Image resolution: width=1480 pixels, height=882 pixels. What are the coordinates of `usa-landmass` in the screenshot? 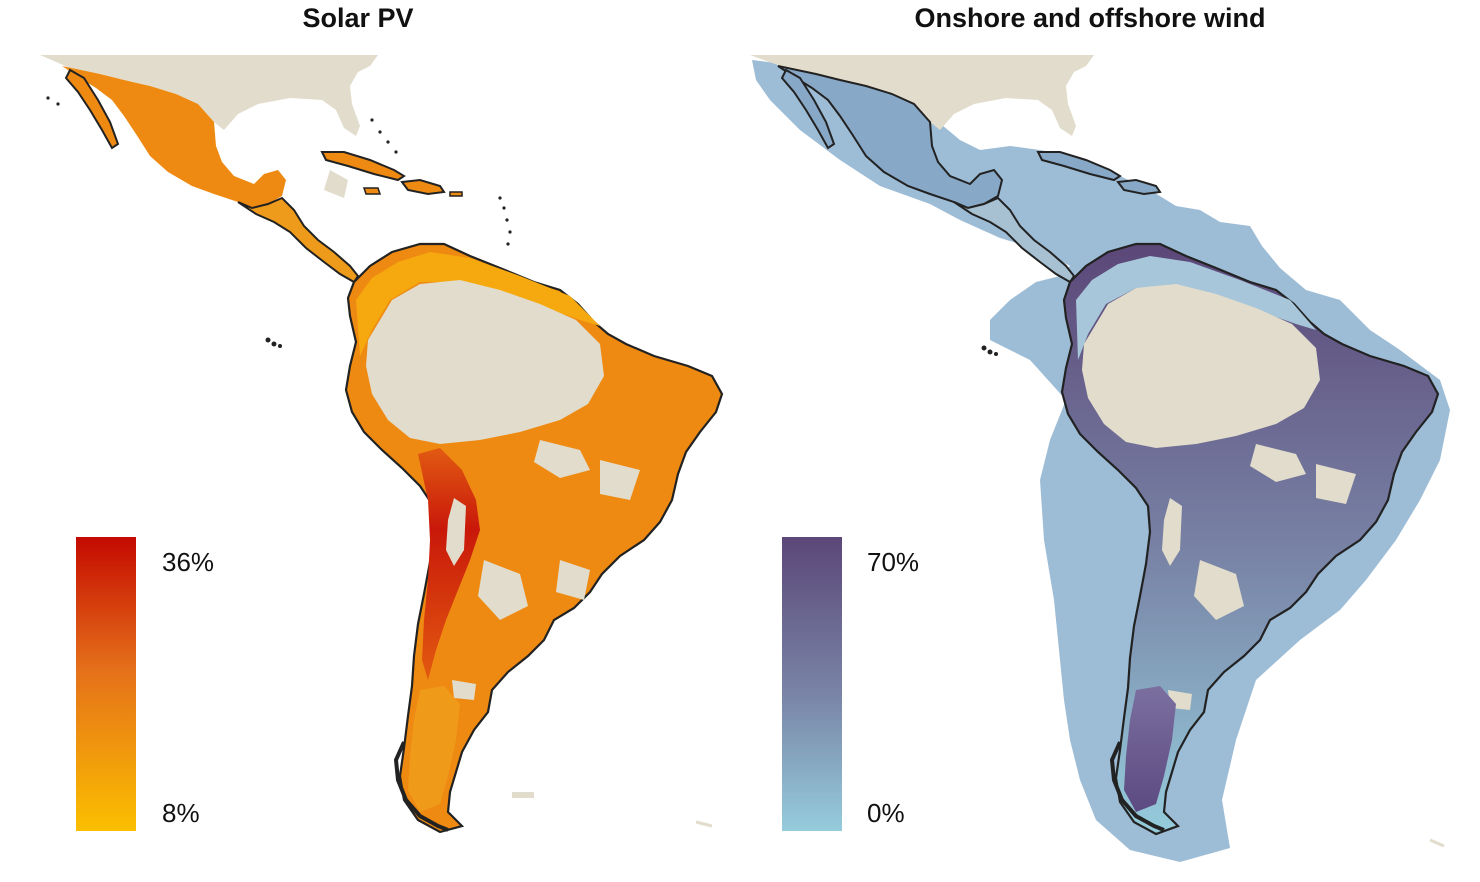 It's located at (209, 95).